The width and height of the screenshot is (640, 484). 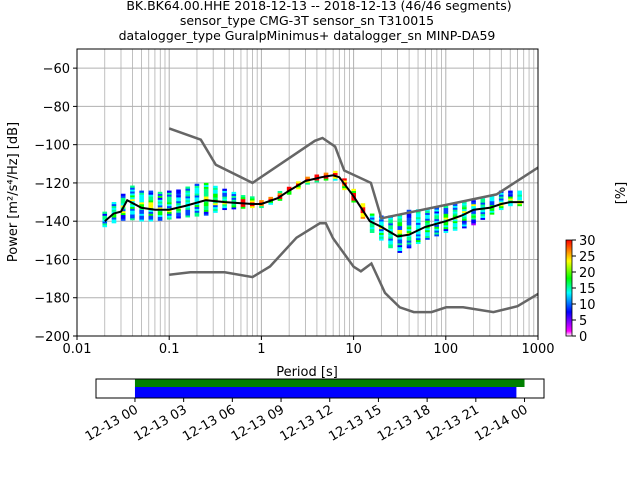 What do you see at coordinates (329, 383) in the screenshot?
I see `coverage-bar` at bounding box center [329, 383].